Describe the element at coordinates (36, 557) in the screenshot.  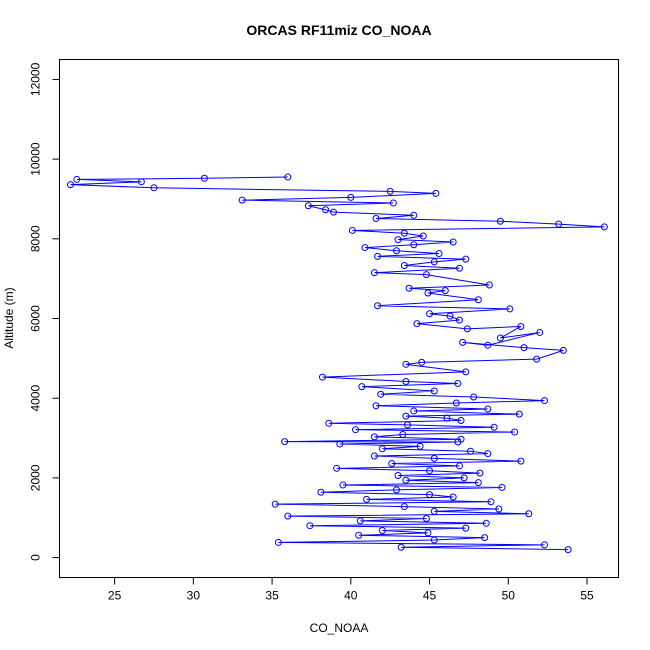
I see `y-tick-label: 0` at that location.